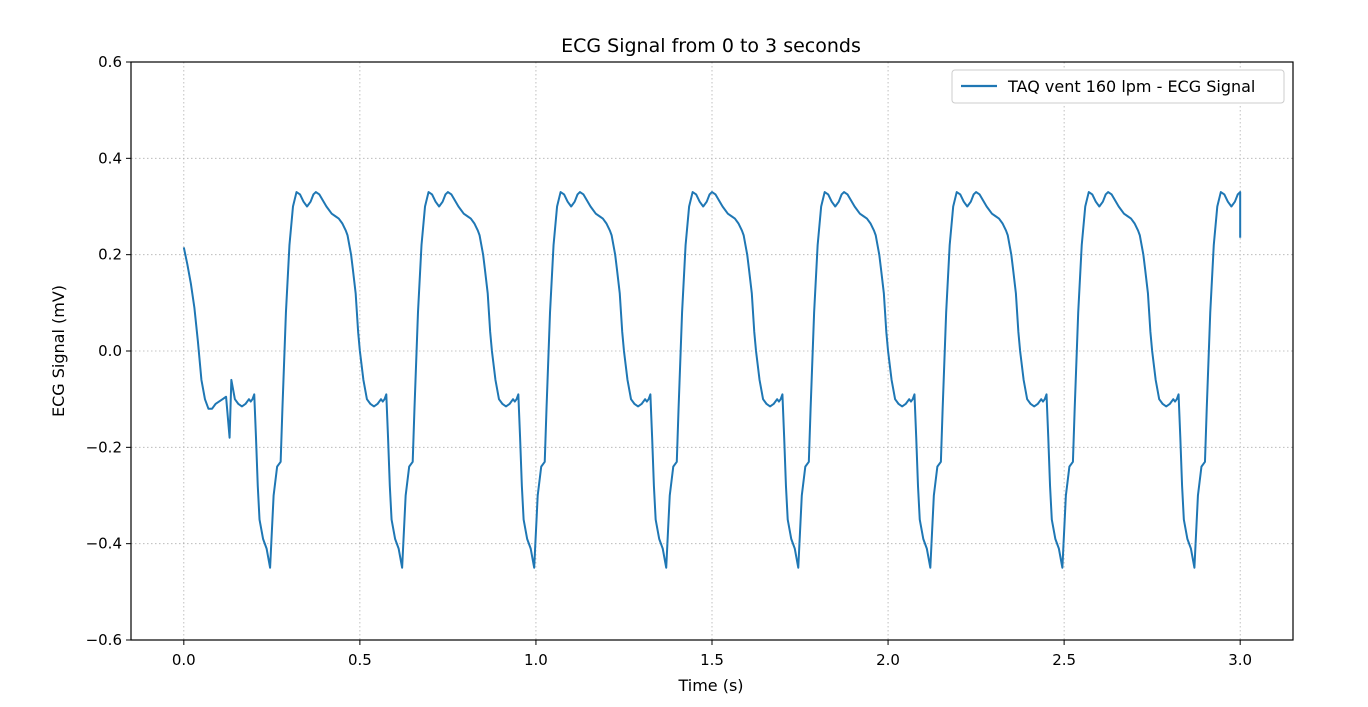 Image resolution: width=1368 pixels, height=707 pixels. What do you see at coordinates (104, 544) in the screenshot?
I see `y-tick-label: −0.4` at bounding box center [104, 544].